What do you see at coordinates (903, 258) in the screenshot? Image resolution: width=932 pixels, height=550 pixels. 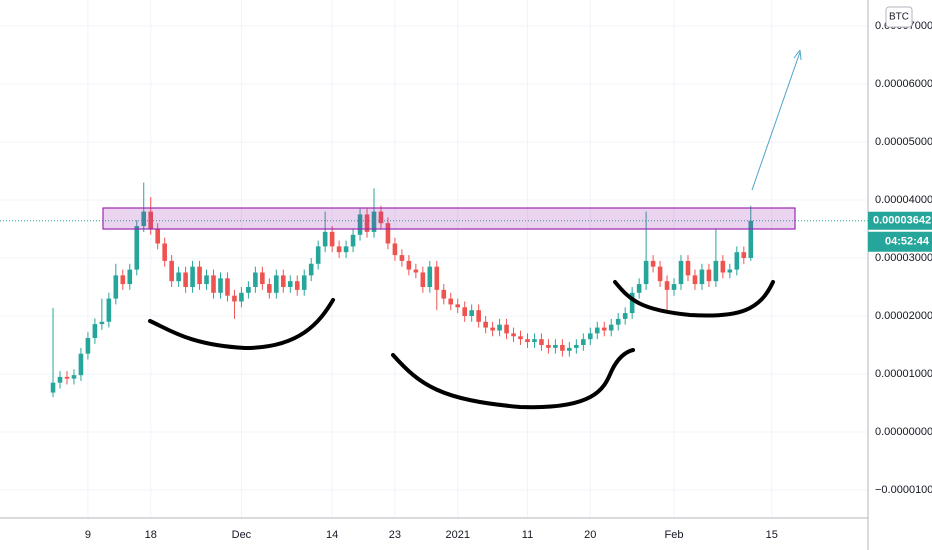 I see `y-tick-label: 0.00003000` at bounding box center [903, 258].